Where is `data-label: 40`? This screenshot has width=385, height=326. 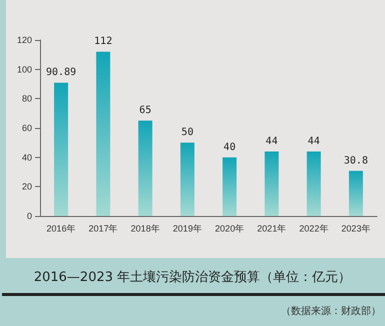
data-label: 40 is located at coordinates (230, 147).